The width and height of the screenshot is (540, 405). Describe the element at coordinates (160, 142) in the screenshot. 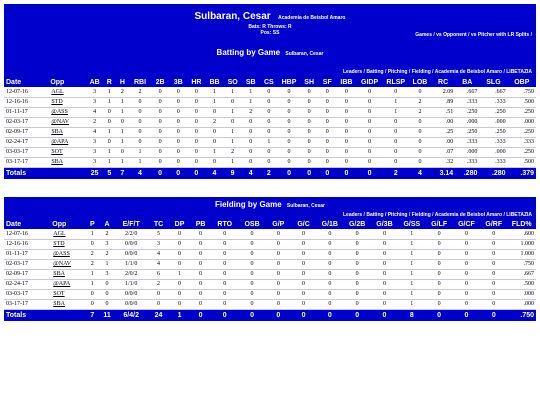

I see `batting-cell-2b: 0` at that location.